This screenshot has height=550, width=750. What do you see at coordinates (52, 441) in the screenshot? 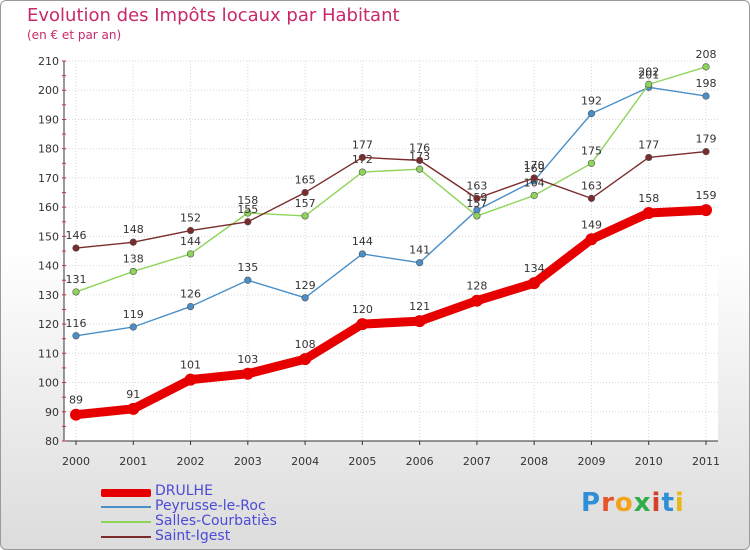
I see `y-tick-label: 80` at bounding box center [52, 441].